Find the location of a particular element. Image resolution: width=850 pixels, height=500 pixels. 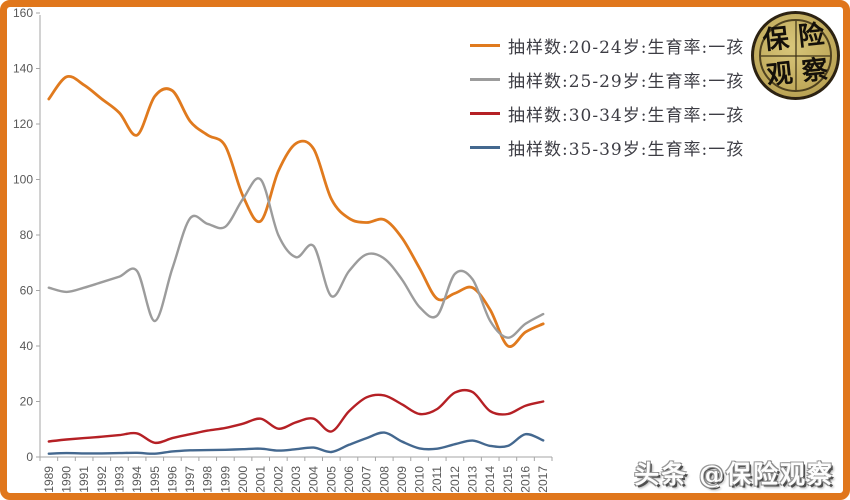

legend-item: 抽样数:35-39岁:生育率:一孩 is located at coordinates (607, 147).